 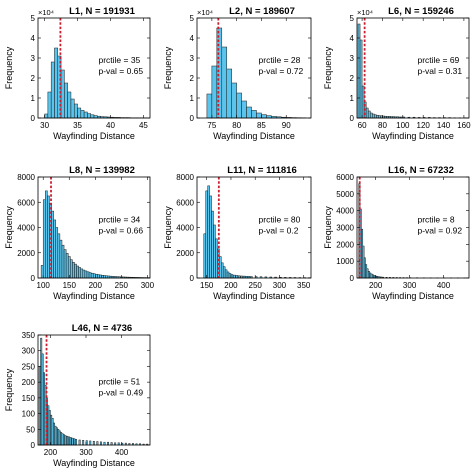 I want to click on y-tick-label: 1000, so click(x=345, y=261).